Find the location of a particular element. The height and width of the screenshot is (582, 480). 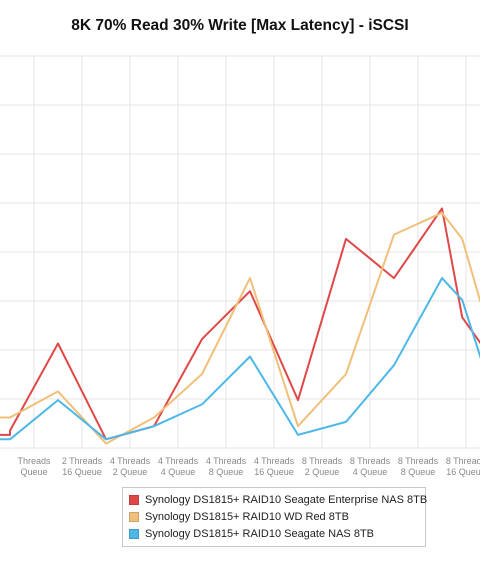

x-tick-label: Threads Queue is located at coordinates (34, 466).